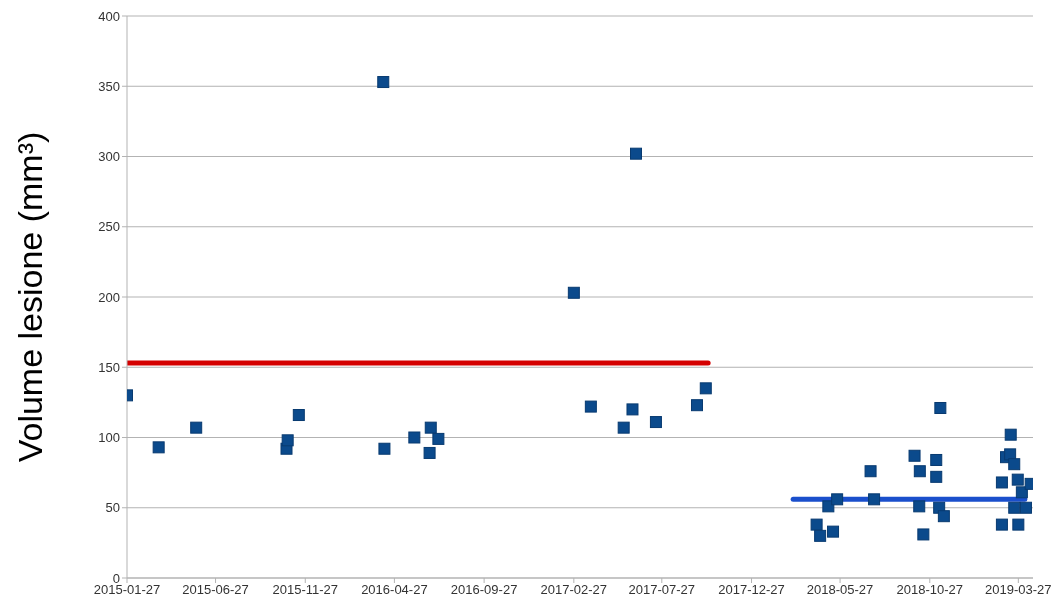 This screenshot has height=608, width=1061. What do you see at coordinates (112, 508) in the screenshot?
I see `y-tick-label: 50` at bounding box center [112, 508].